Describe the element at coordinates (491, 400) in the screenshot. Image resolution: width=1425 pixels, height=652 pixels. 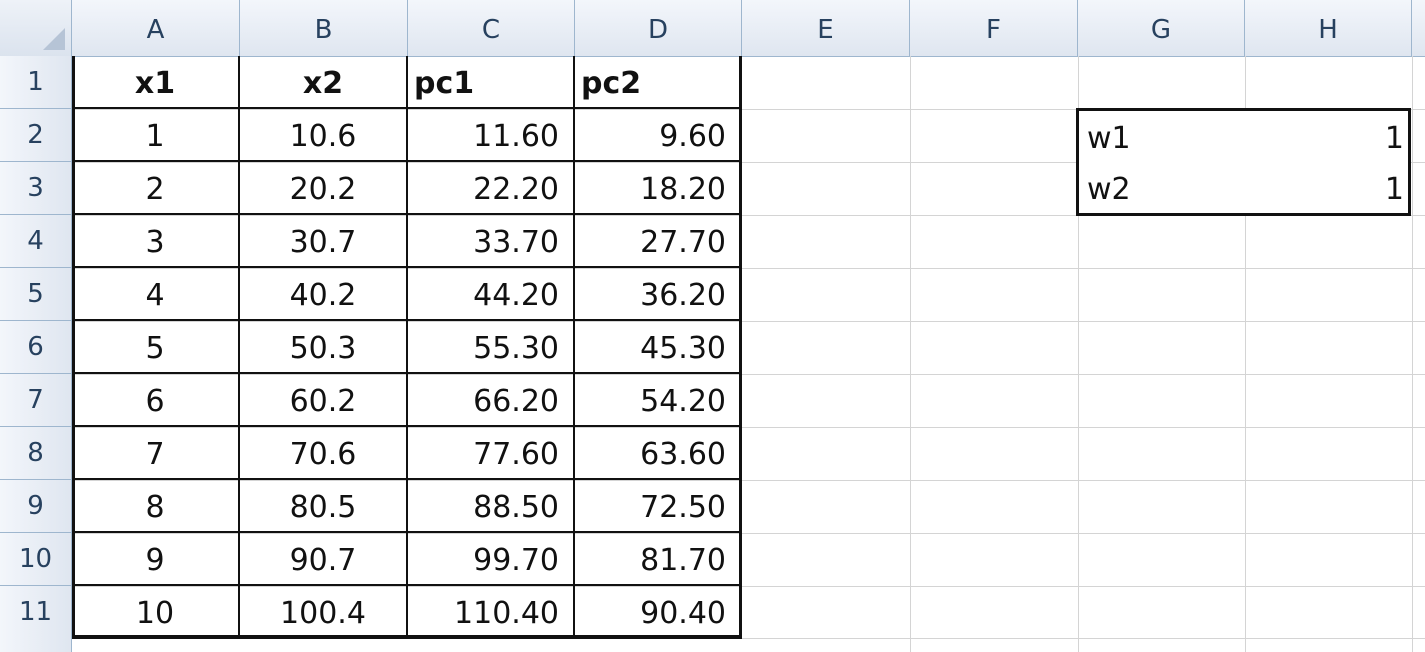
I see `table-cell-pc1: 66.20` at that location.